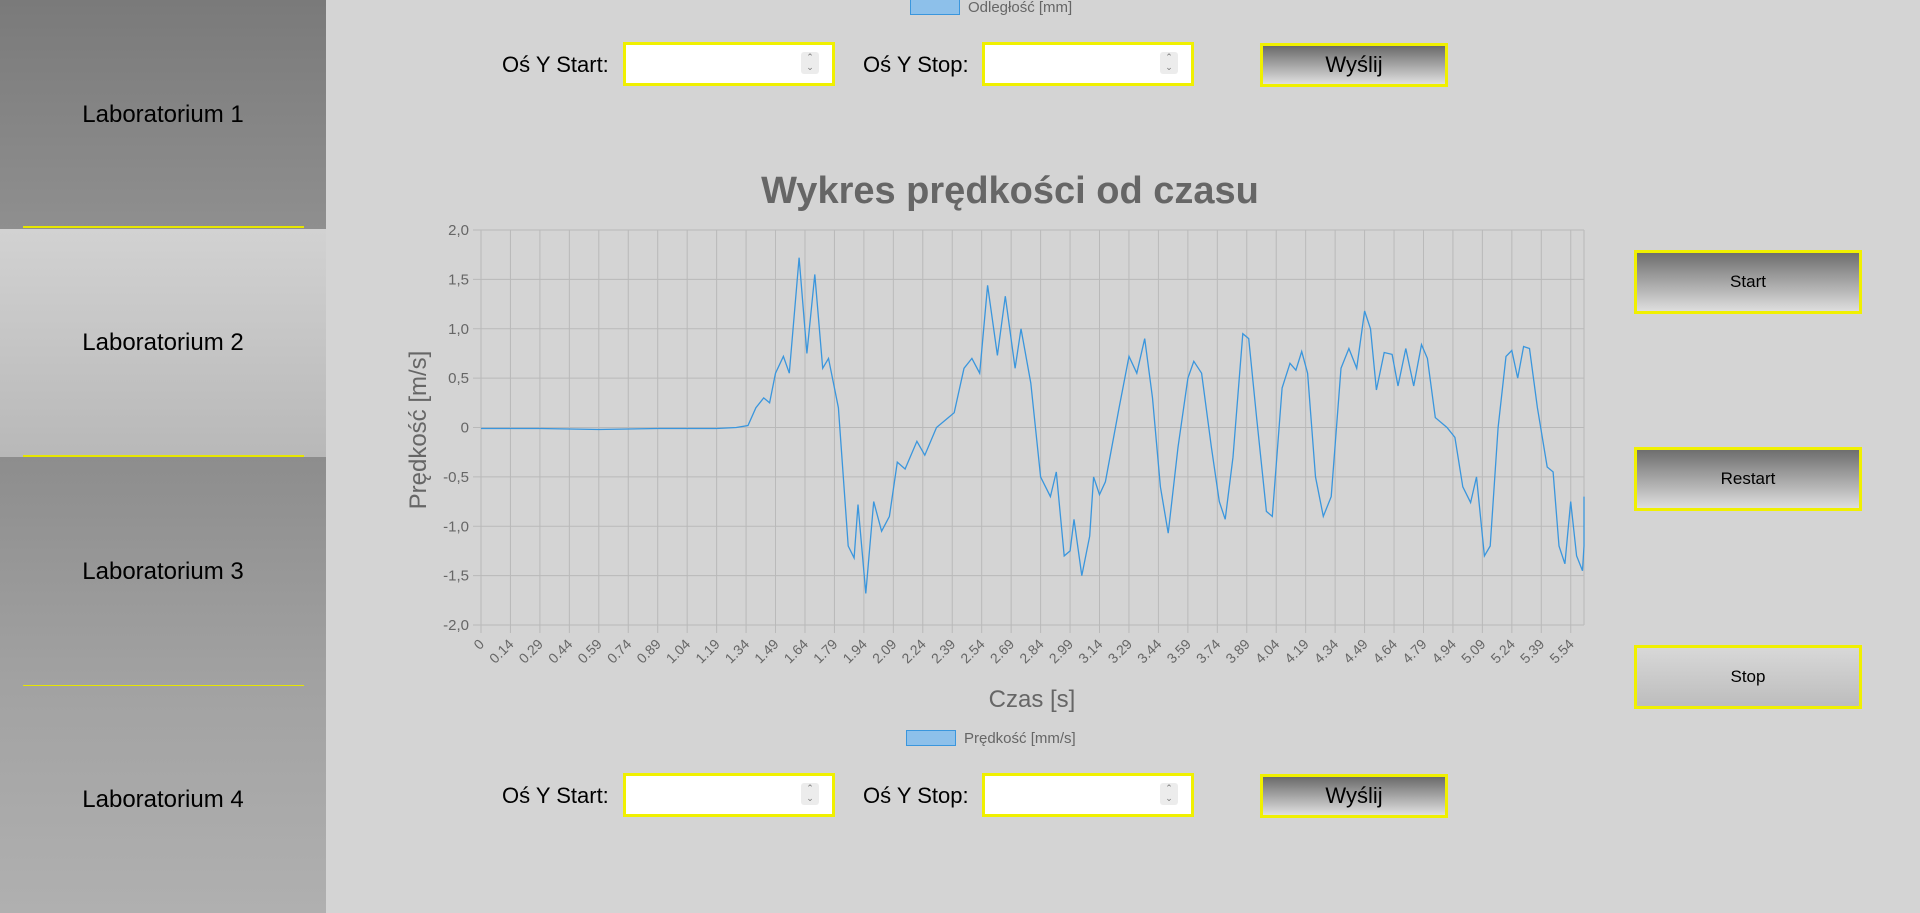 The height and width of the screenshot is (913, 1920). Describe the element at coordinates (1296, 651) in the screenshot. I see `x-tick-label: 4.19` at that location.